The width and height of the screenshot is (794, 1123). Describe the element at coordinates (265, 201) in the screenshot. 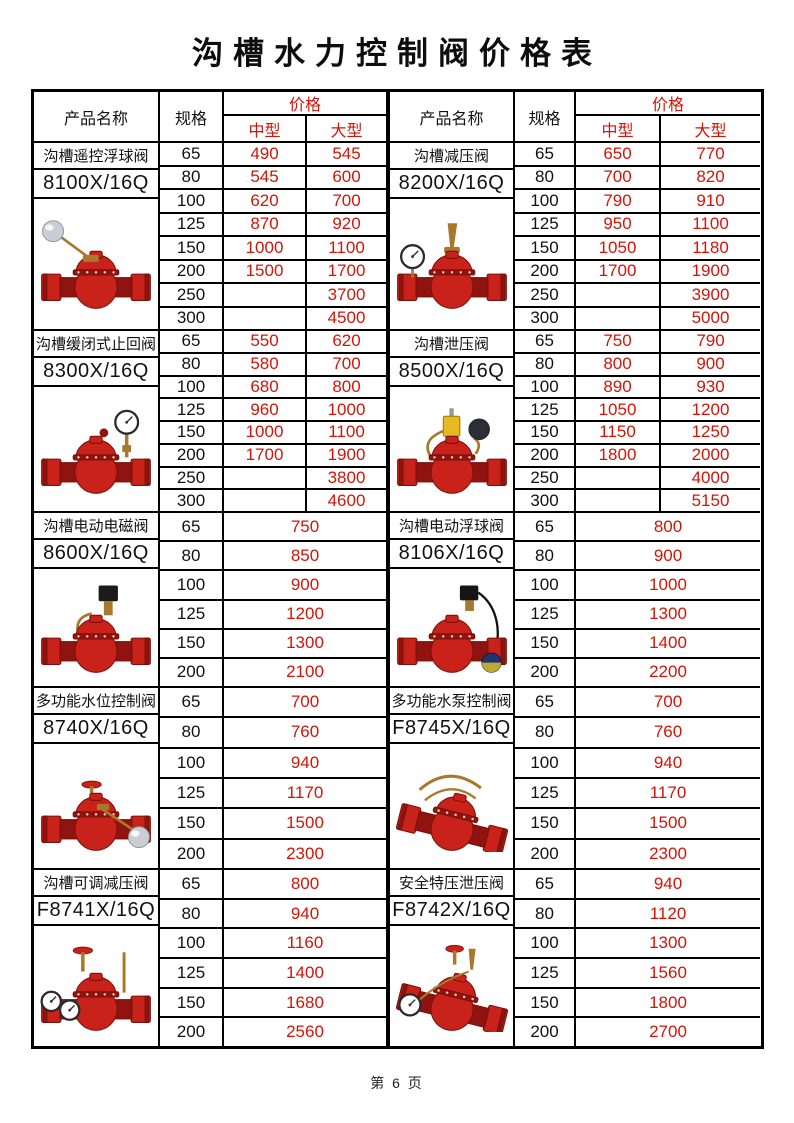

I see `price-medium-value: 620` at that location.